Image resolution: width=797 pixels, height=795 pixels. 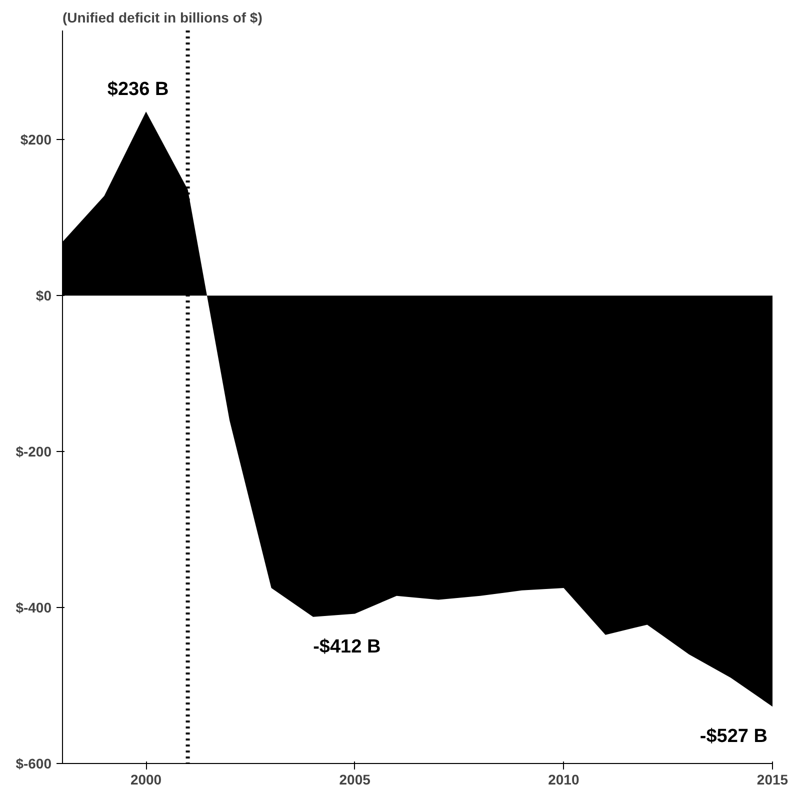 What do you see at coordinates (162, 18) in the screenshot?
I see `chart-title: (Unified deficit in billions of $)` at bounding box center [162, 18].